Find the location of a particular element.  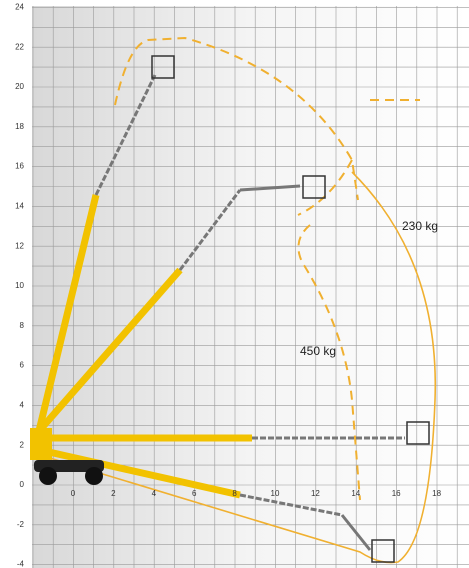

x-tick-label: 0 is located at coordinates (73, 493).